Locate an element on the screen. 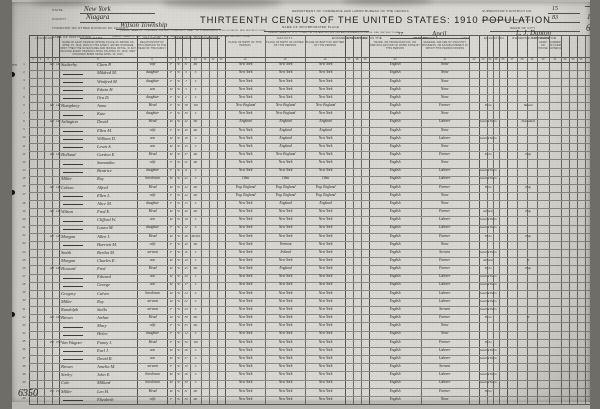  sex: F is located at coordinates (171, 80).